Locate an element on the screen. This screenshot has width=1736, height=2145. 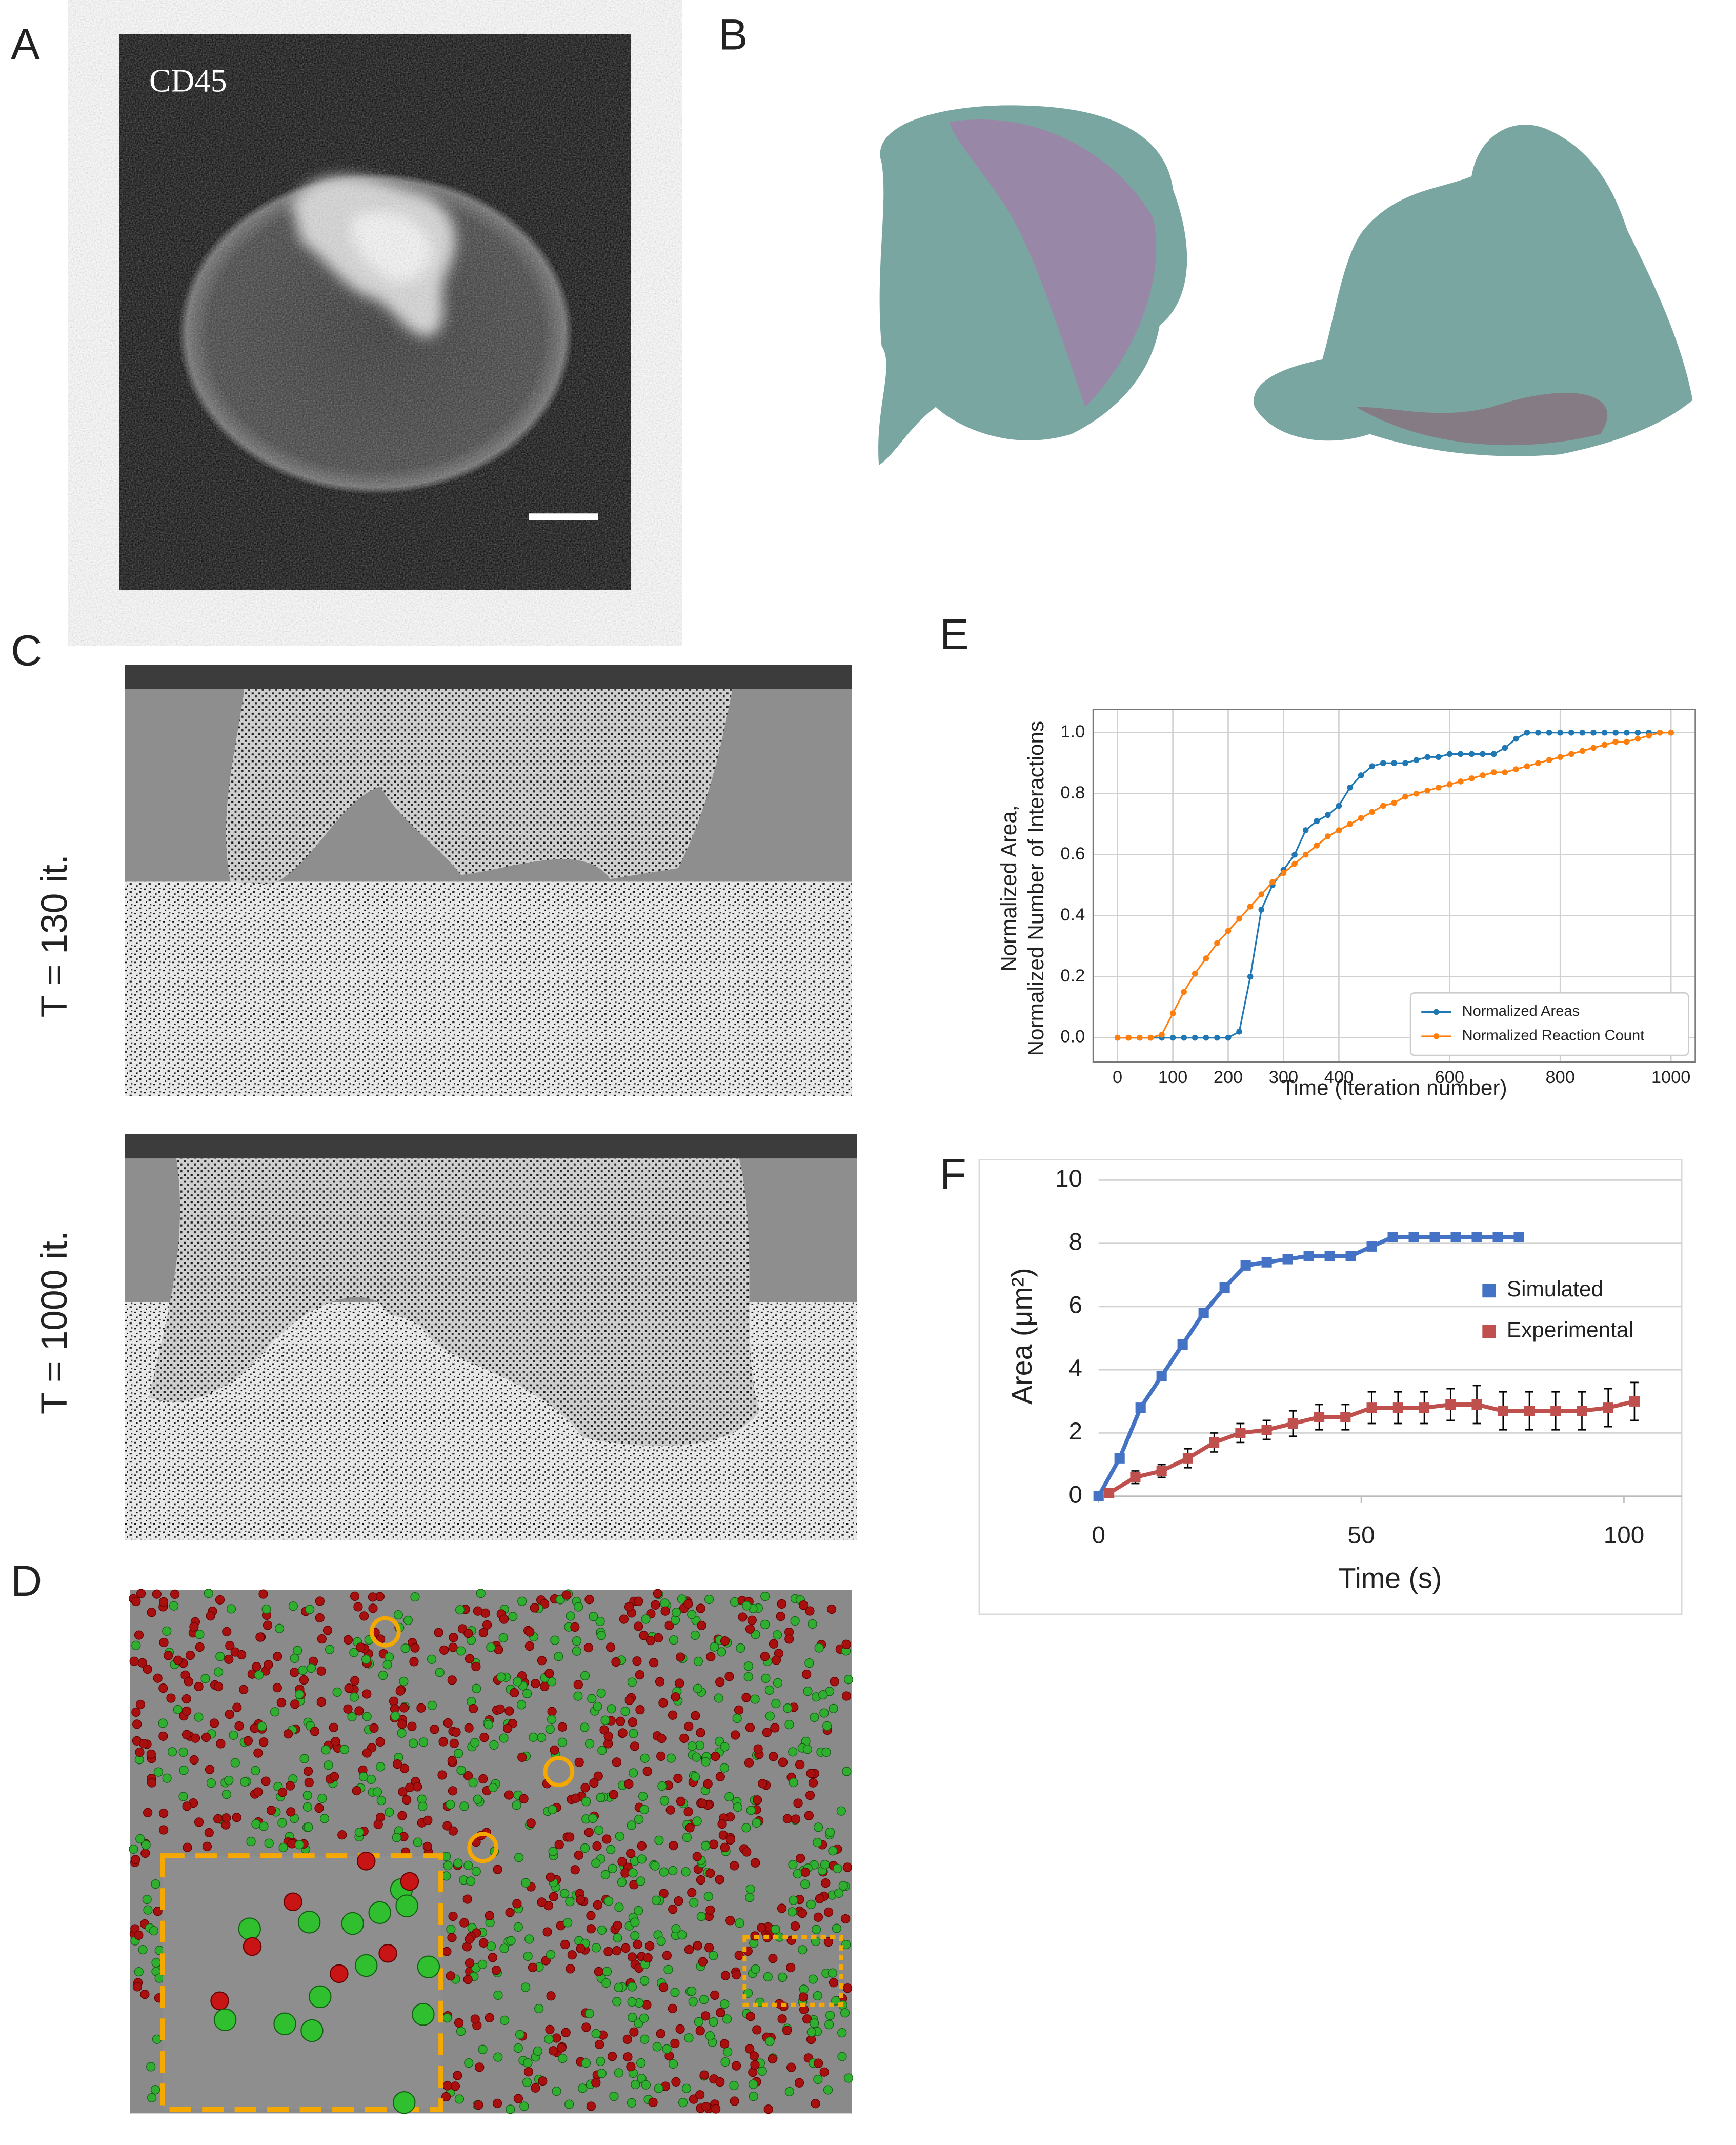
legend-label: Normalized Areas is located at coordinates (1521, 1011).